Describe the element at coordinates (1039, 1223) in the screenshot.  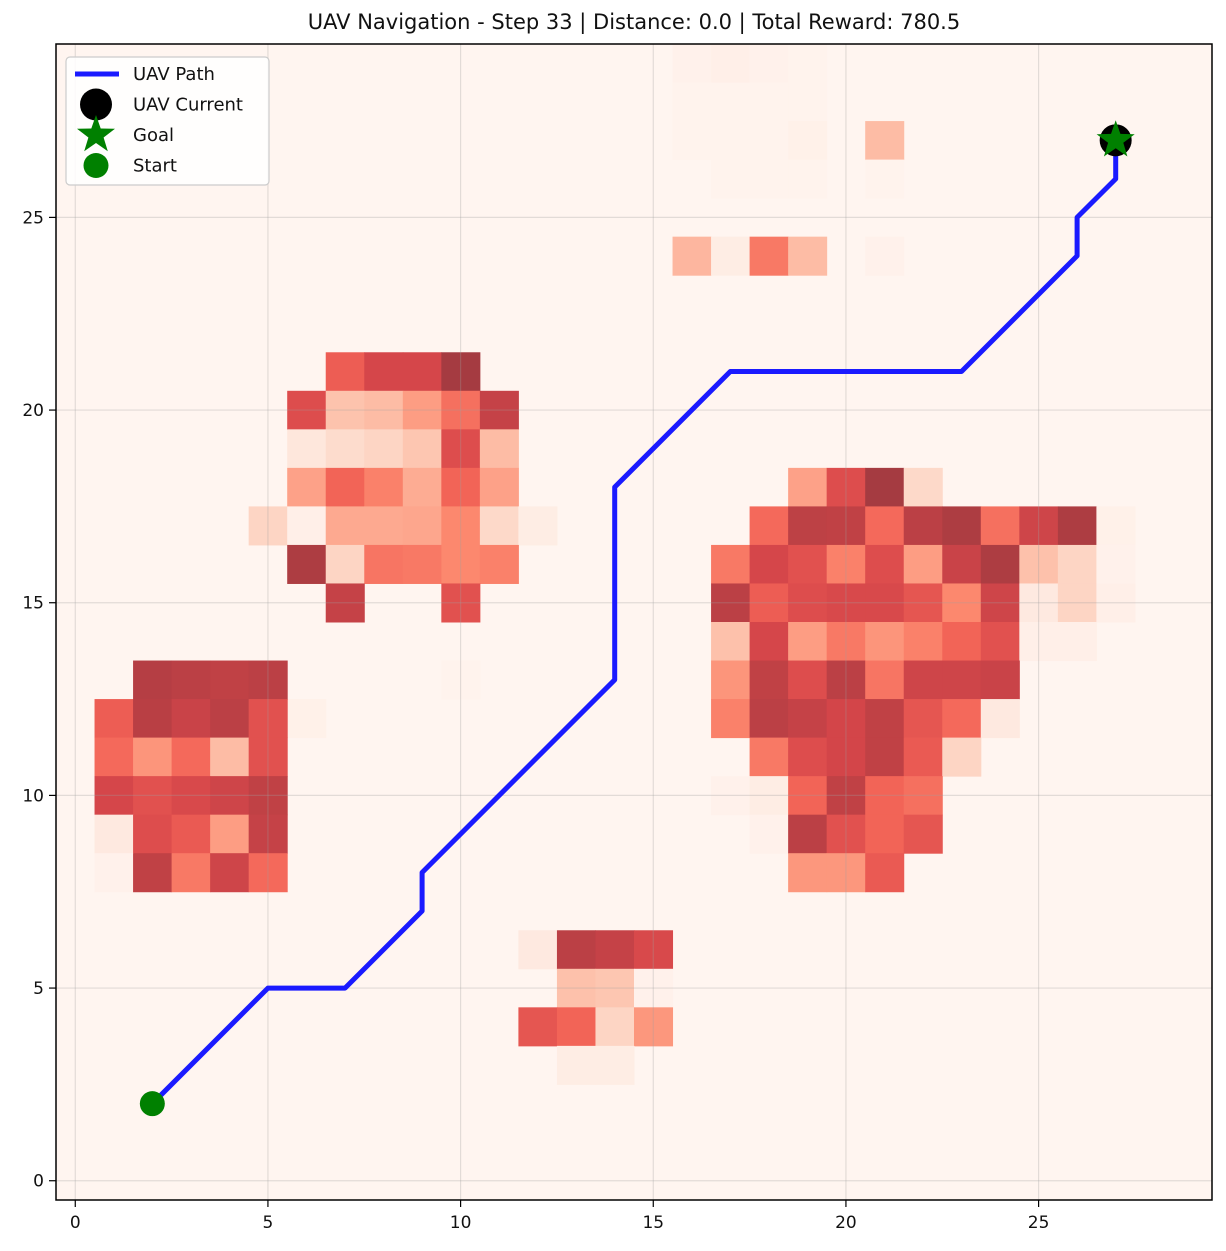
I see `x-tick-label: 25` at that location.